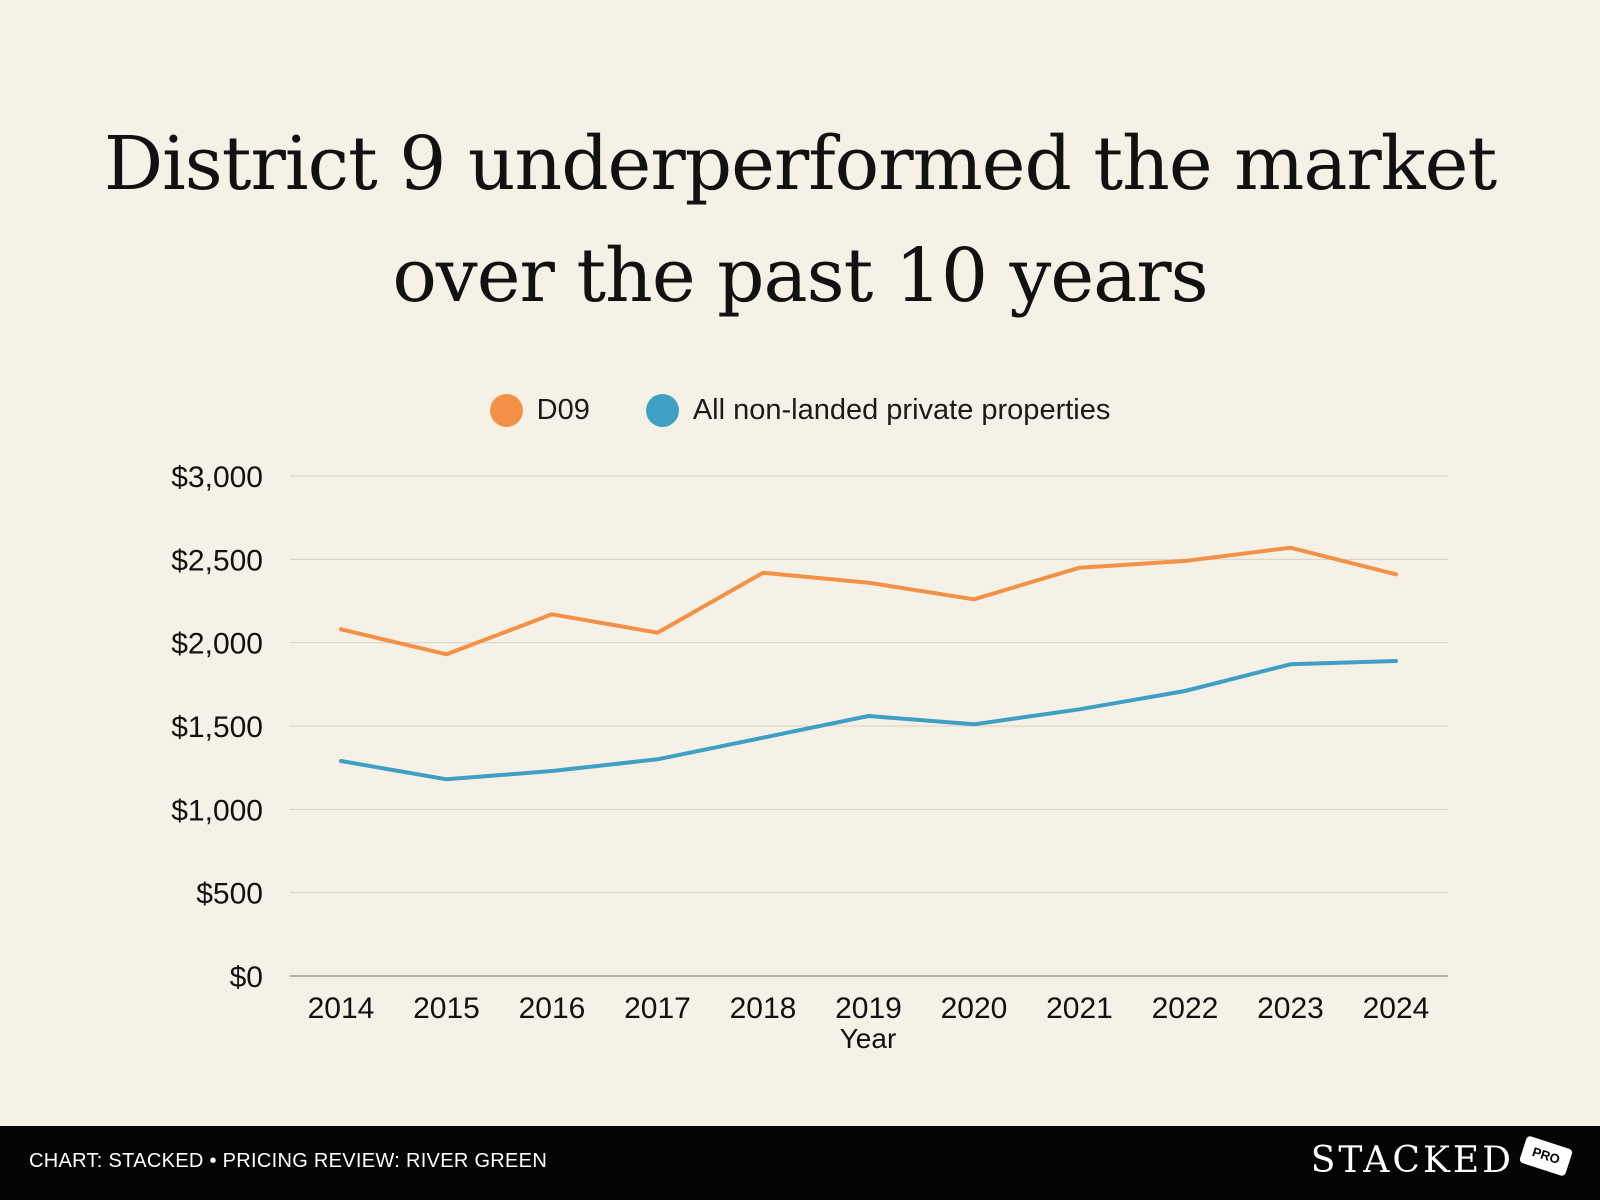  Describe the element at coordinates (1546, 1156) in the screenshot. I see `brand-pro-tag: PRO` at that location.